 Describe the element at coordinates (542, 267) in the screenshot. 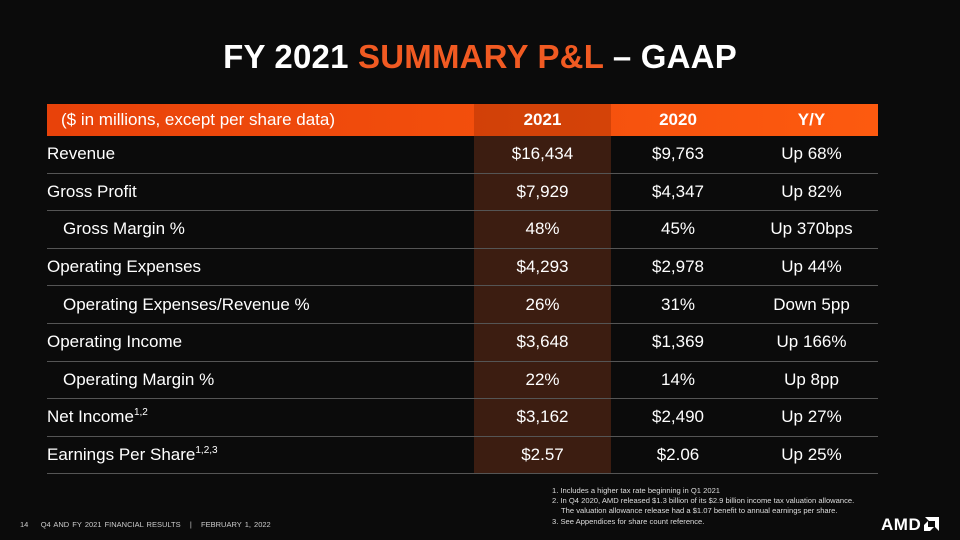

I see `value-2021: $4,293` at that location.